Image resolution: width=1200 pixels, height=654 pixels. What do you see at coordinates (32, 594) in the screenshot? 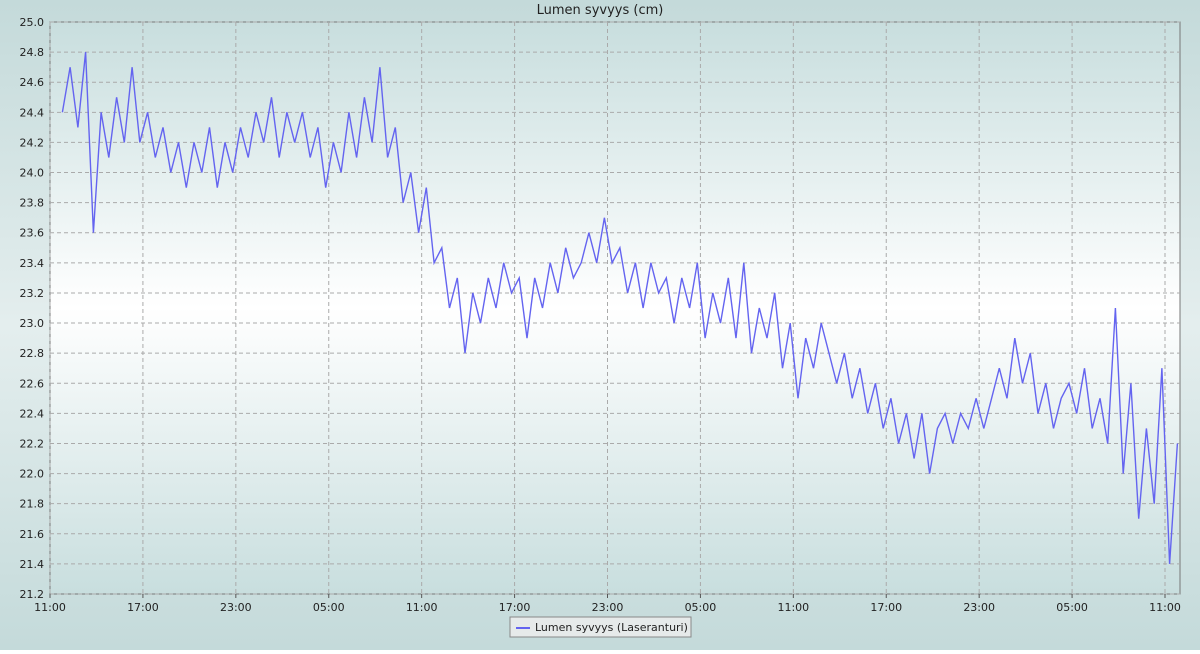
I see `y-tick-label: 21.2` at bounding box center [32, 594].